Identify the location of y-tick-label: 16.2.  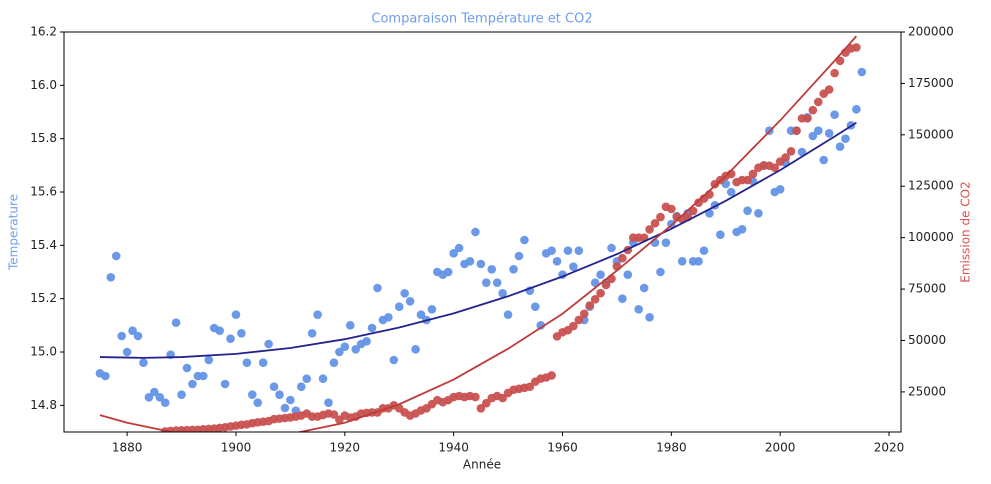
(43, 32).